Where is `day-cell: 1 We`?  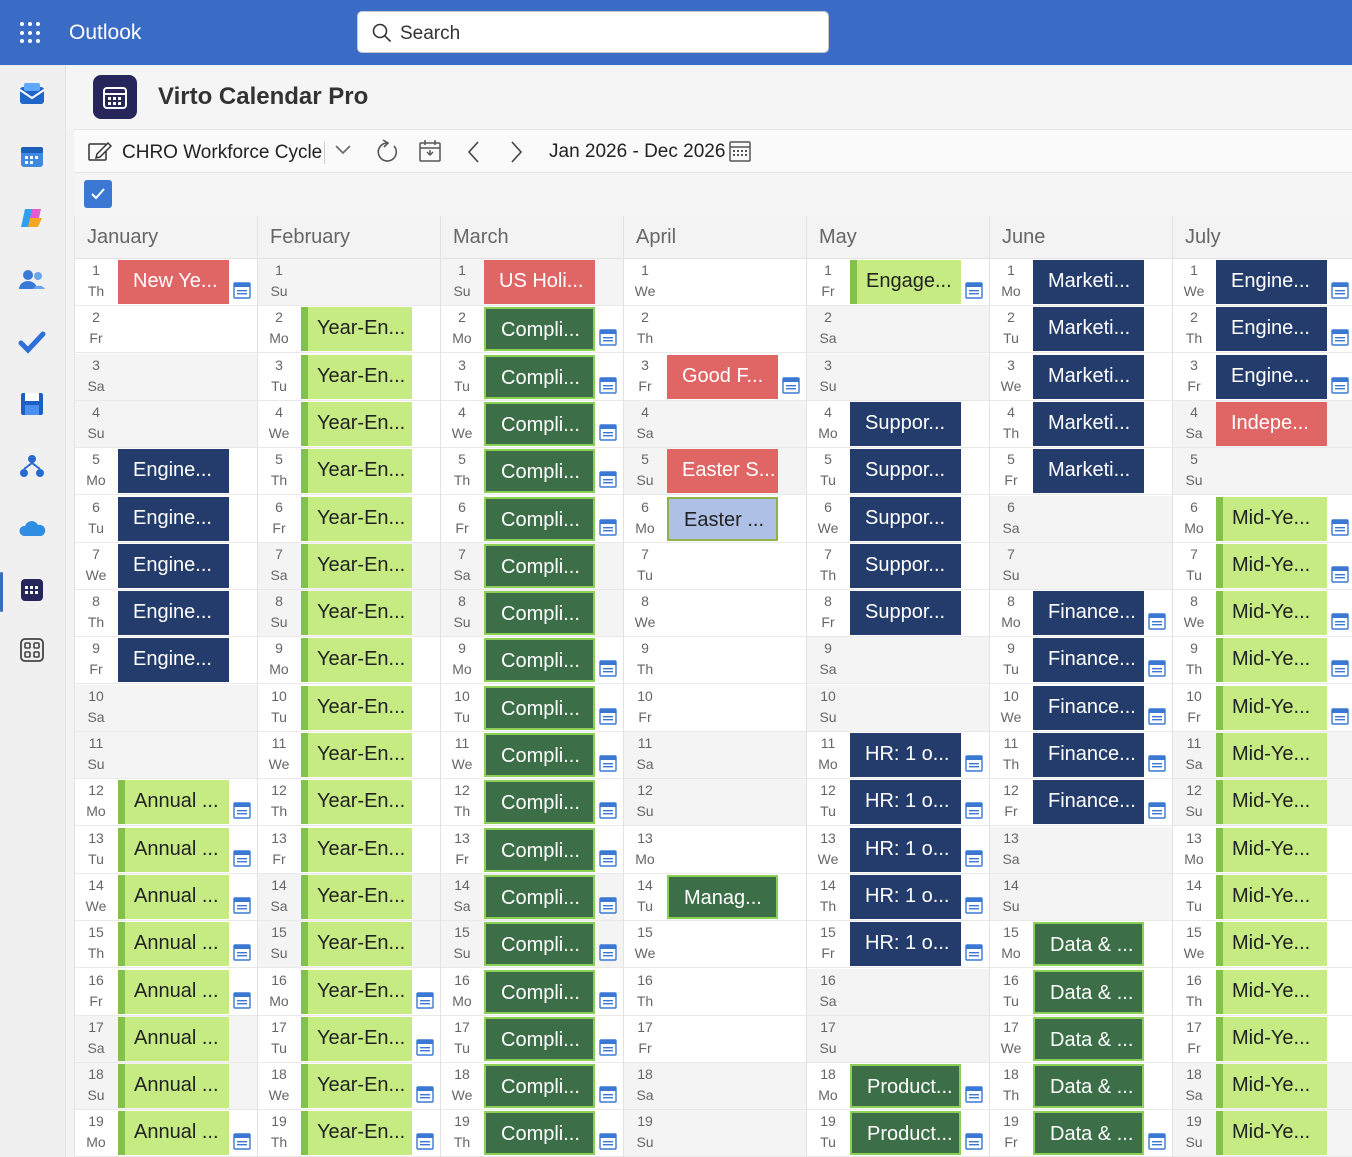 day-cell: 1 We is located at coordinates (715, 282).